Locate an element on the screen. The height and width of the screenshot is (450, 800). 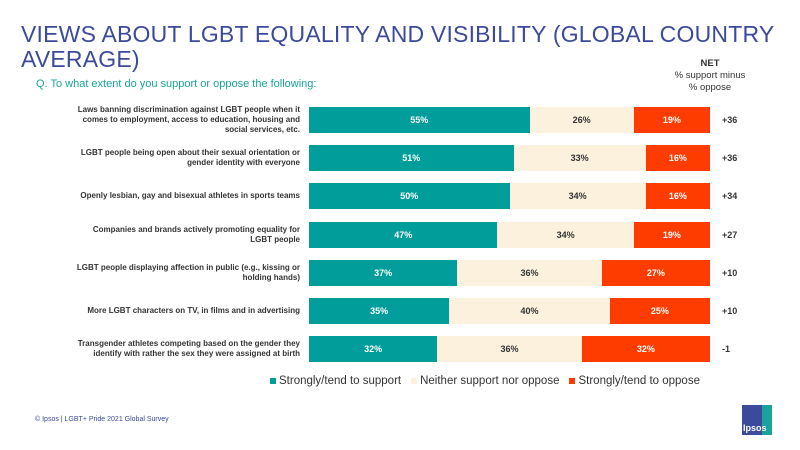
bar-segment: 33% is located at coordinates (579, 158).